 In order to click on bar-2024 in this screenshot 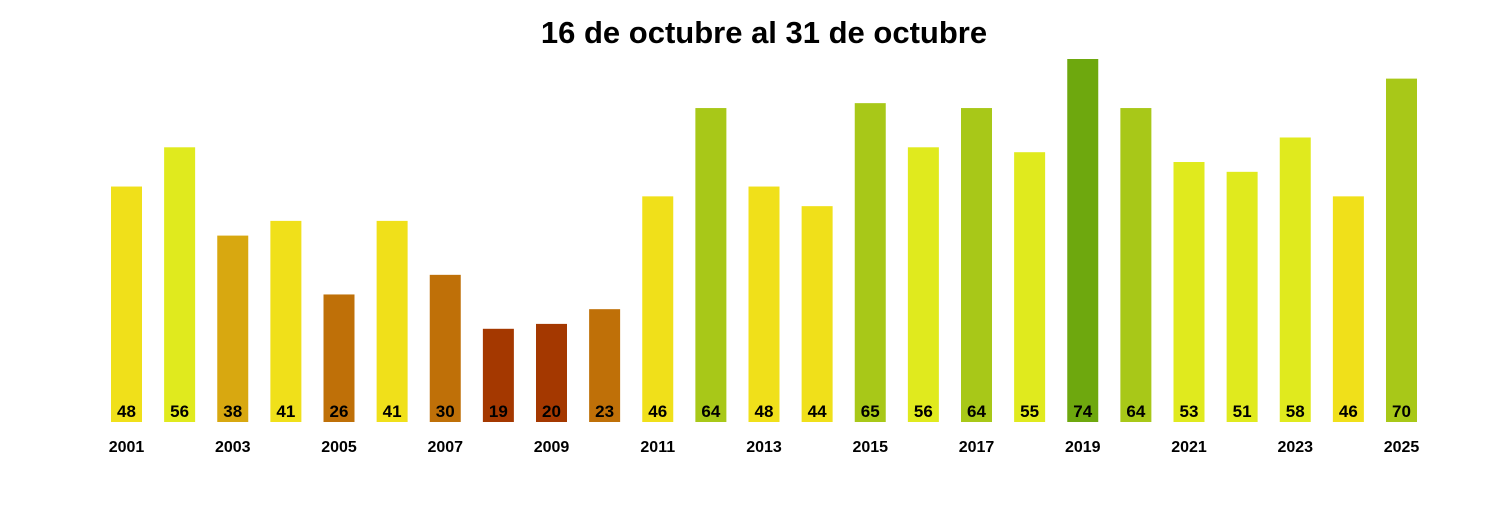, I will do `click(1348, 309)`.